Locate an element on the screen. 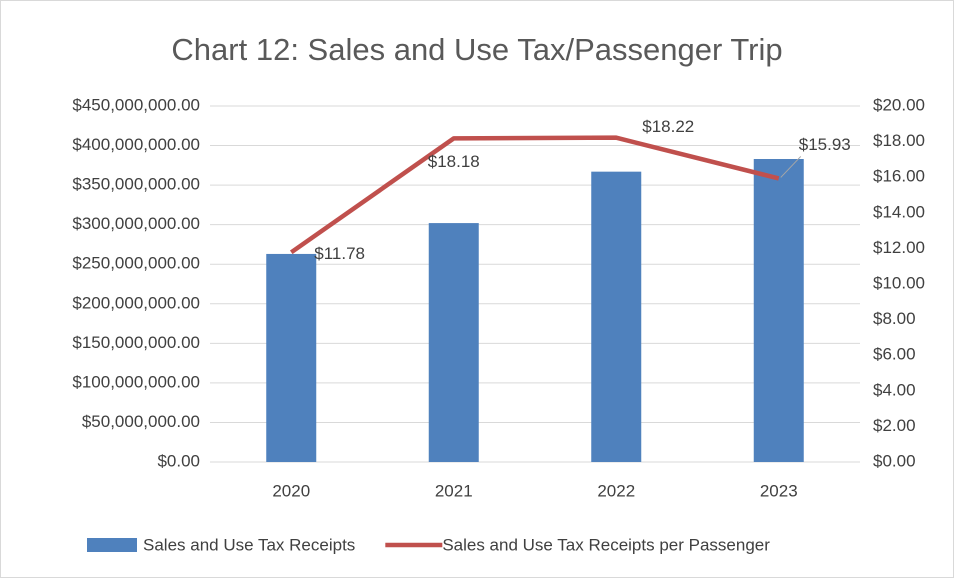 Image resolution: width=954 pixels, height=578 pixels. data-label: $18.22 is located at coordinates (668, 126).